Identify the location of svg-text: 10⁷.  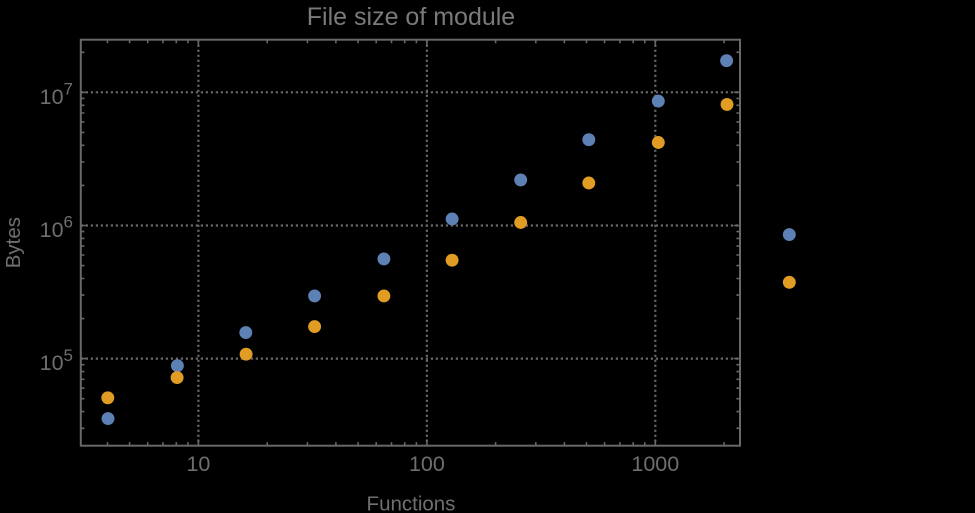
(56, 94).